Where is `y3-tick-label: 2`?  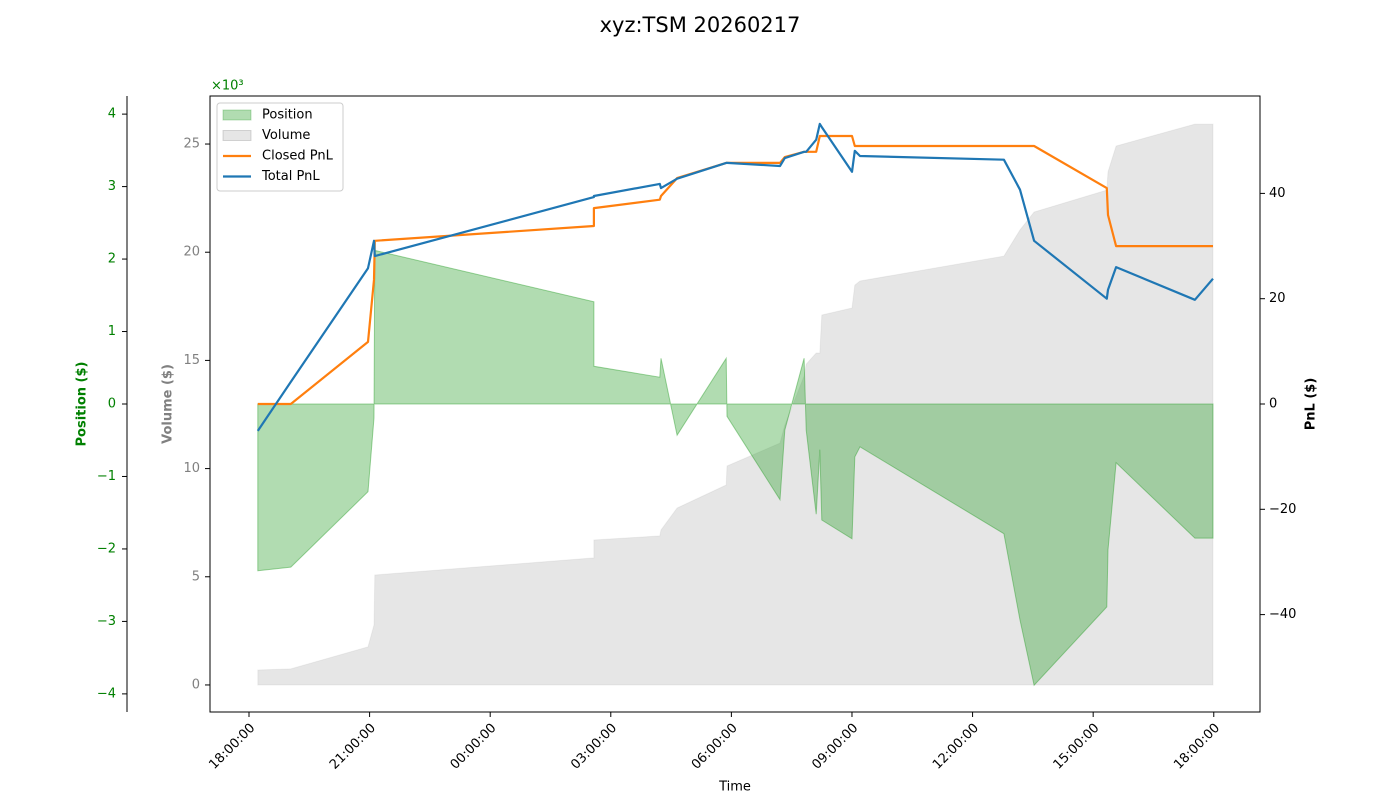 y3-tick-label: 2 is located at coordinates (112, 259).